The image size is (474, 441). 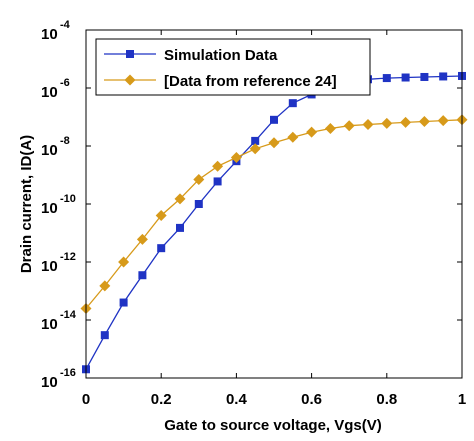 I want to click on legend: Simulation Data [Data from reference 24], so click(x=233, y=67).